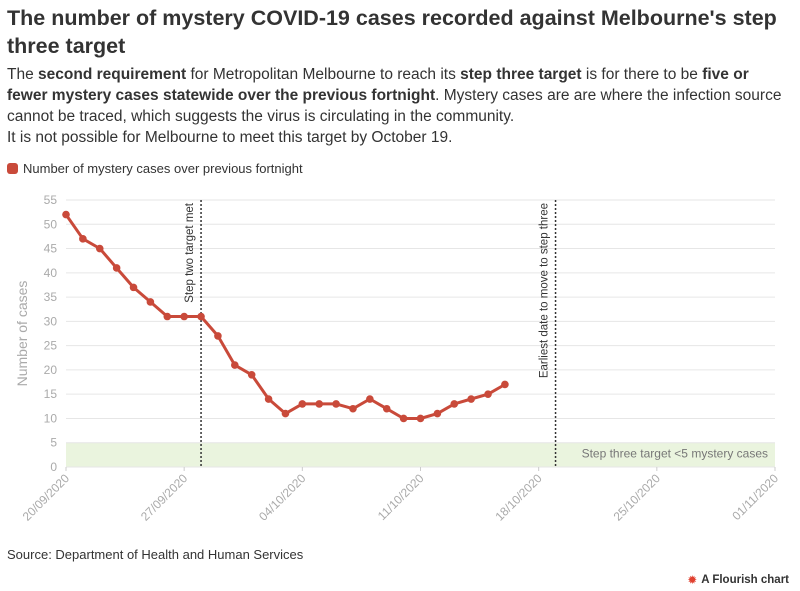 Image resolution: width=800 pixels, height=591 pixels. What do you see at coordinates (692, 580) in the screenshot?
I see `flourish-icon: ✹` at bounding box center [692, 580].